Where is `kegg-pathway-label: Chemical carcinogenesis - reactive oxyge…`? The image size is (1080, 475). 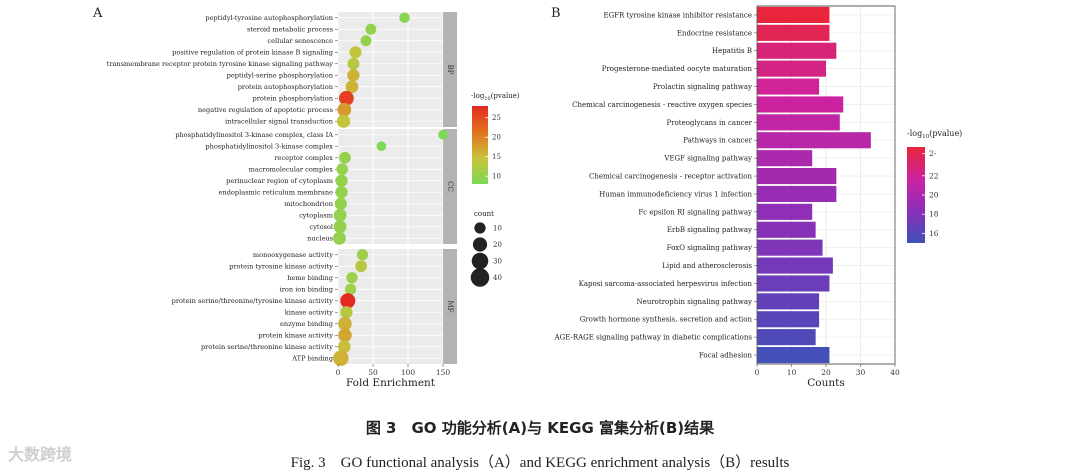
kegg-pathway-label: Chemical carcinogenesis - reactive oxyge… is located at coordinates (662, 105).